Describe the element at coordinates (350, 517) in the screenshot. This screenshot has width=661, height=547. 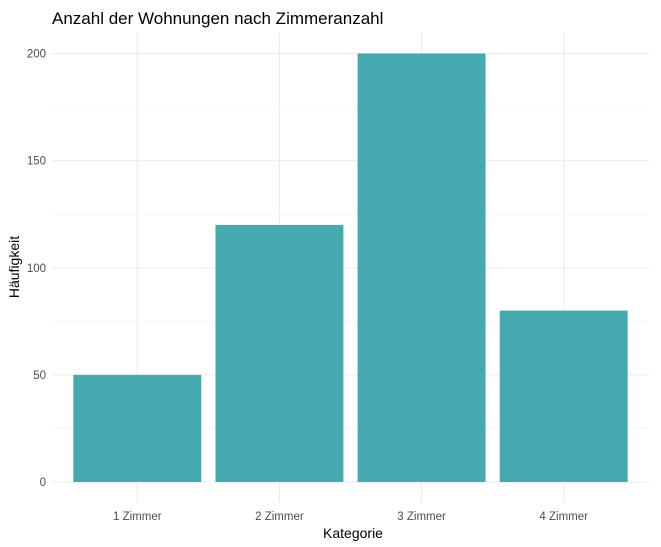
I see `x-axis-ticks: 1 Zimmer 2 Zimmer 3 Zimmer 4 Zimmer` at that location.